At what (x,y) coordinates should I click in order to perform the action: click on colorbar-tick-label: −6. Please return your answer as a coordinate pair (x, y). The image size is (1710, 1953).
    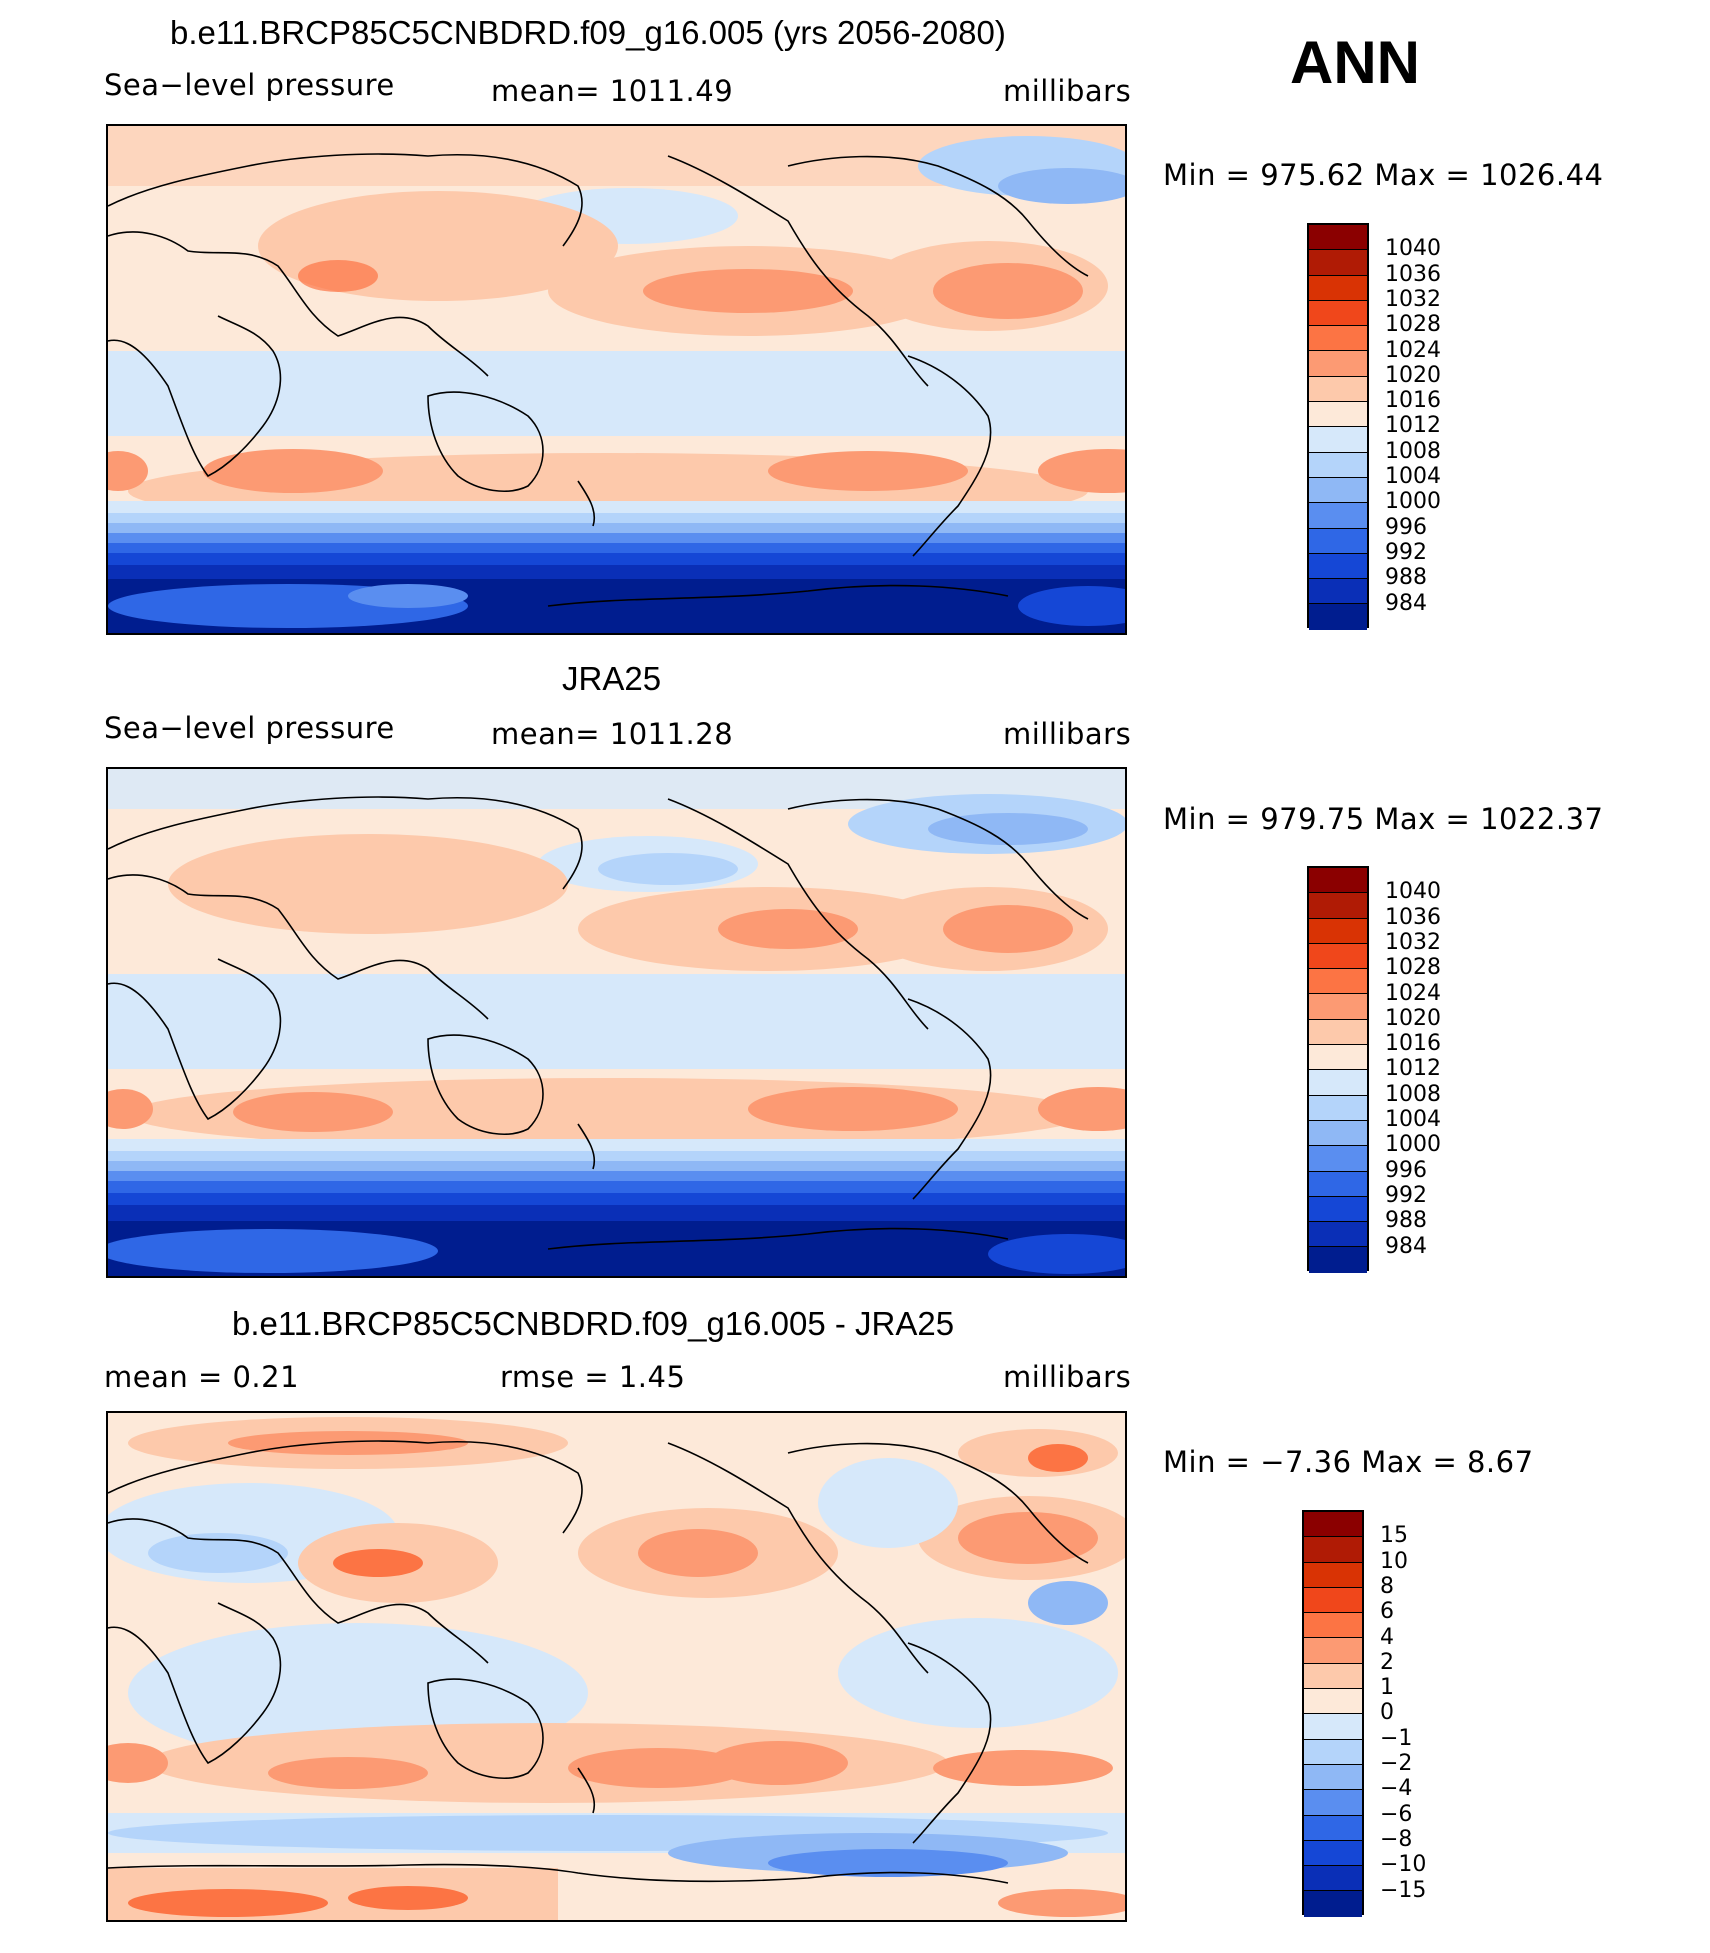
    Looking at the image, I should click on (1396, 1814).